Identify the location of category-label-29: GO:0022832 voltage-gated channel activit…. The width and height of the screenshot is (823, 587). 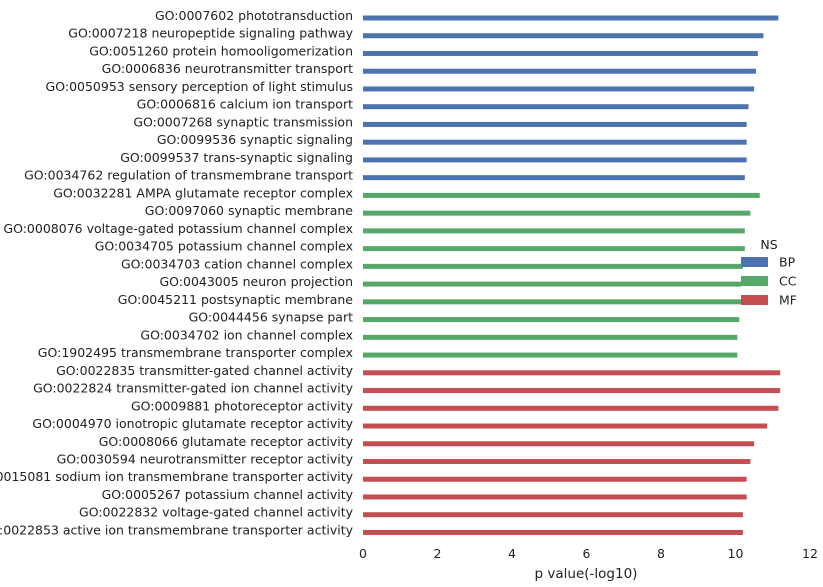
(216, 512).